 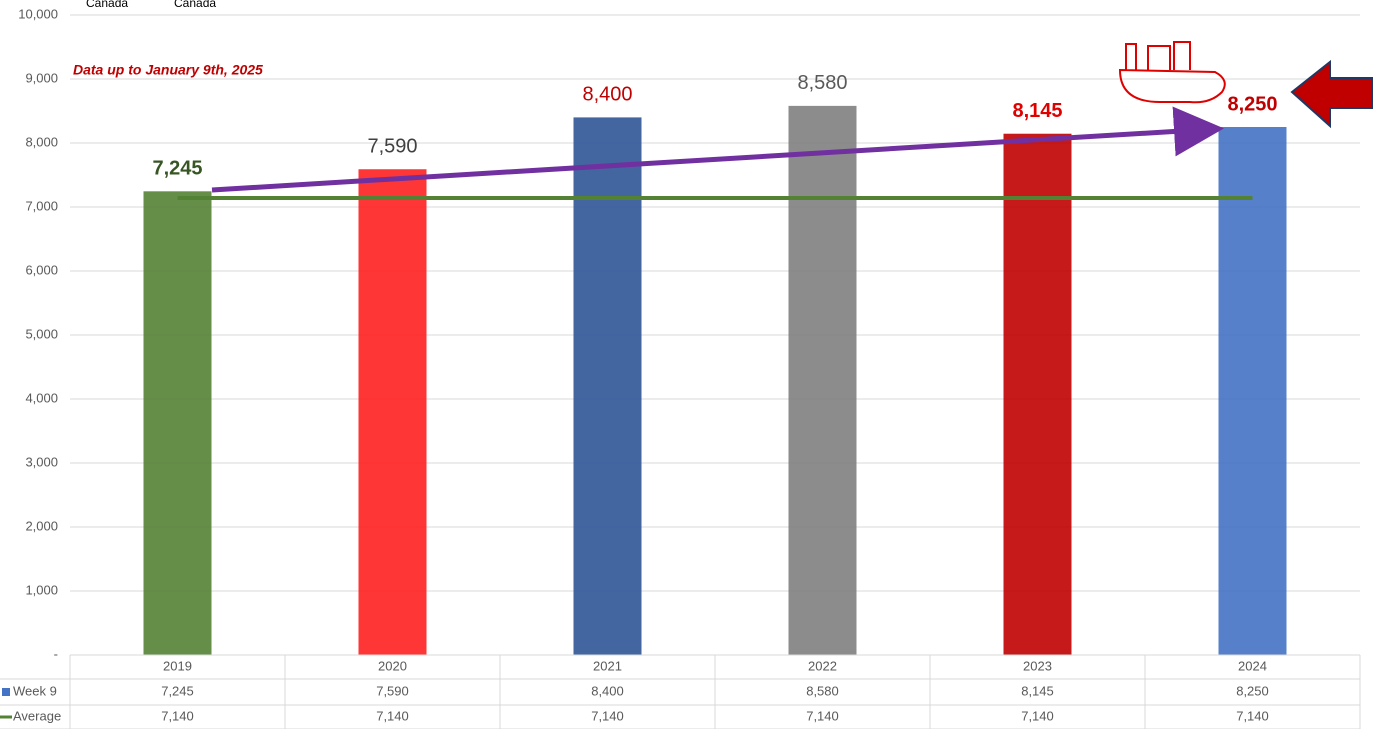 I want to click on table-cell: 8,145, so click(x=1037, y=690).